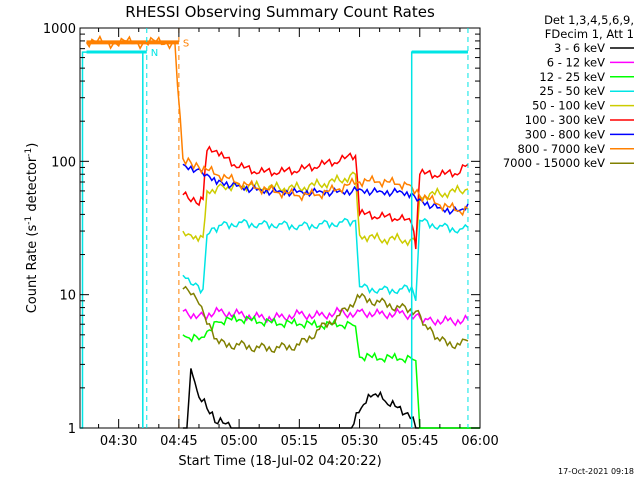 This screenshot has height=480, width=640. What do you see at coordinates (579, 48) in the screenshot?
I see `legend-label-3-6-kev: 3 - 6 keV` at bounding box center [579, 48].